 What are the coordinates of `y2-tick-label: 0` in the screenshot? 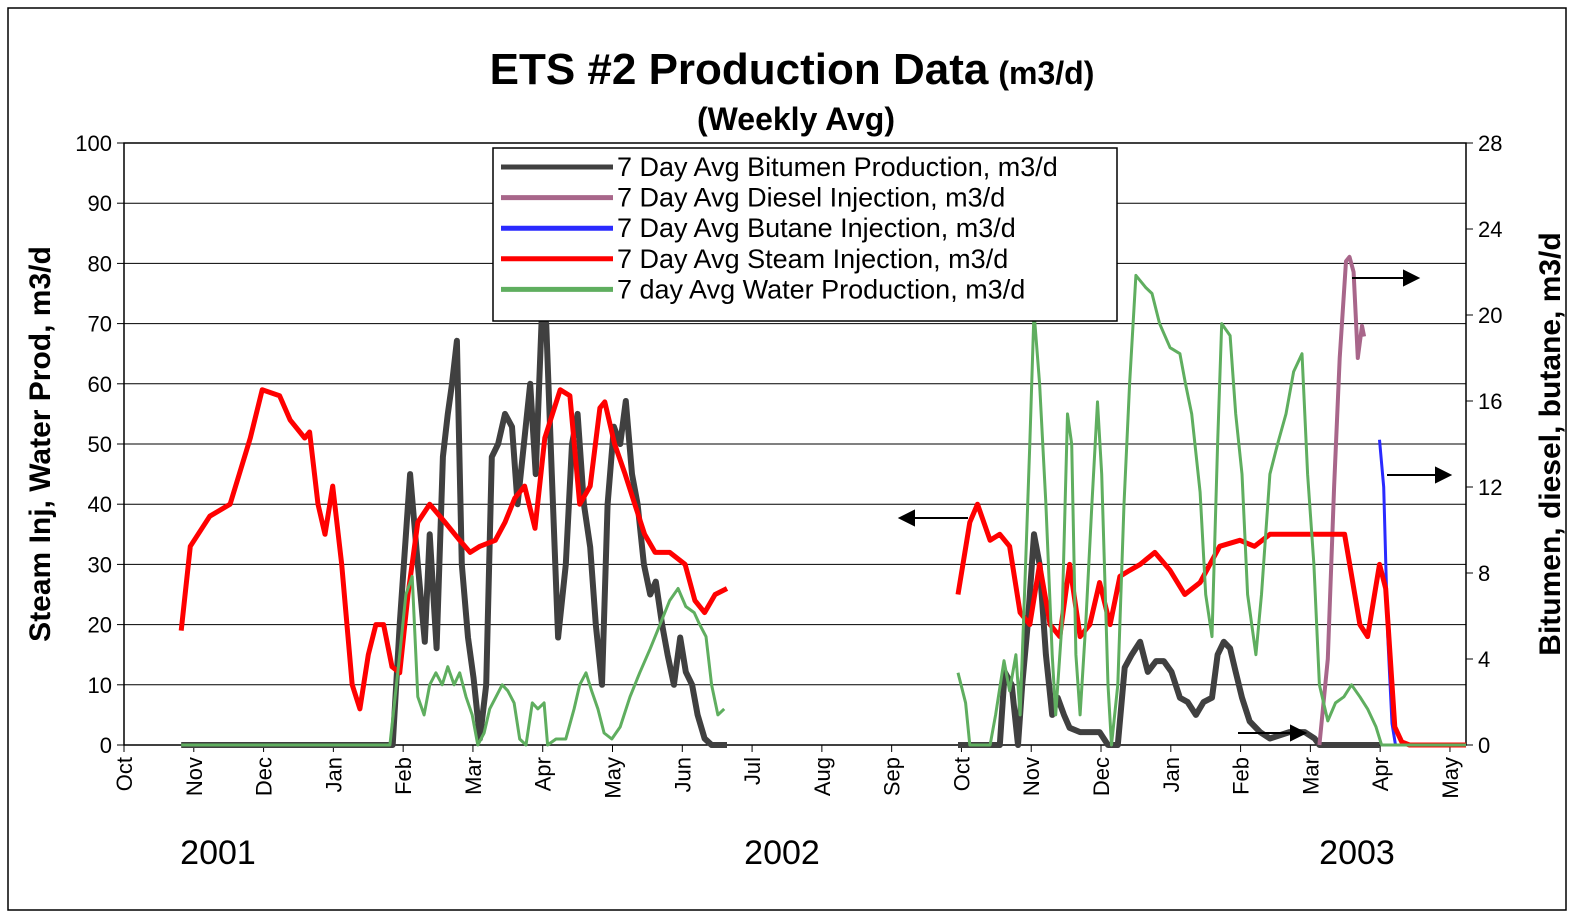 It's located at (1484, 745).